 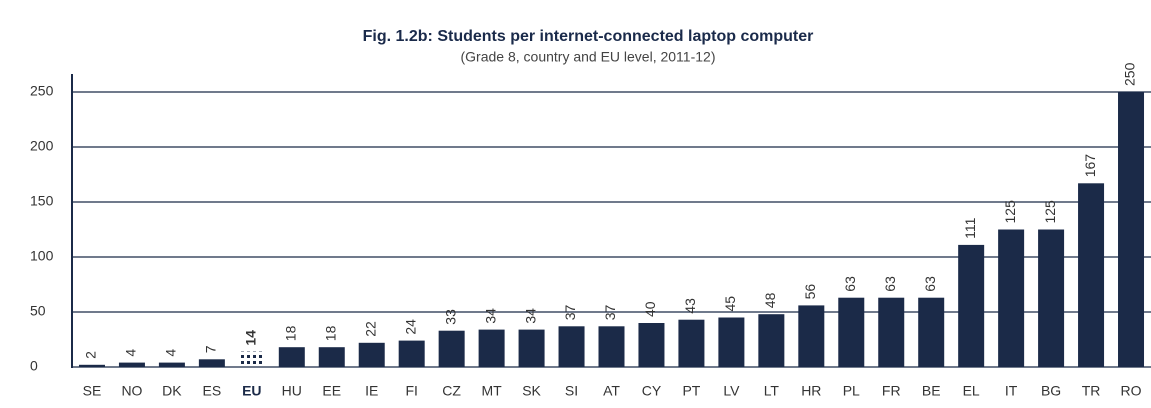 I want to click on x-tick-label: IT, so click(x=1011, y=391).